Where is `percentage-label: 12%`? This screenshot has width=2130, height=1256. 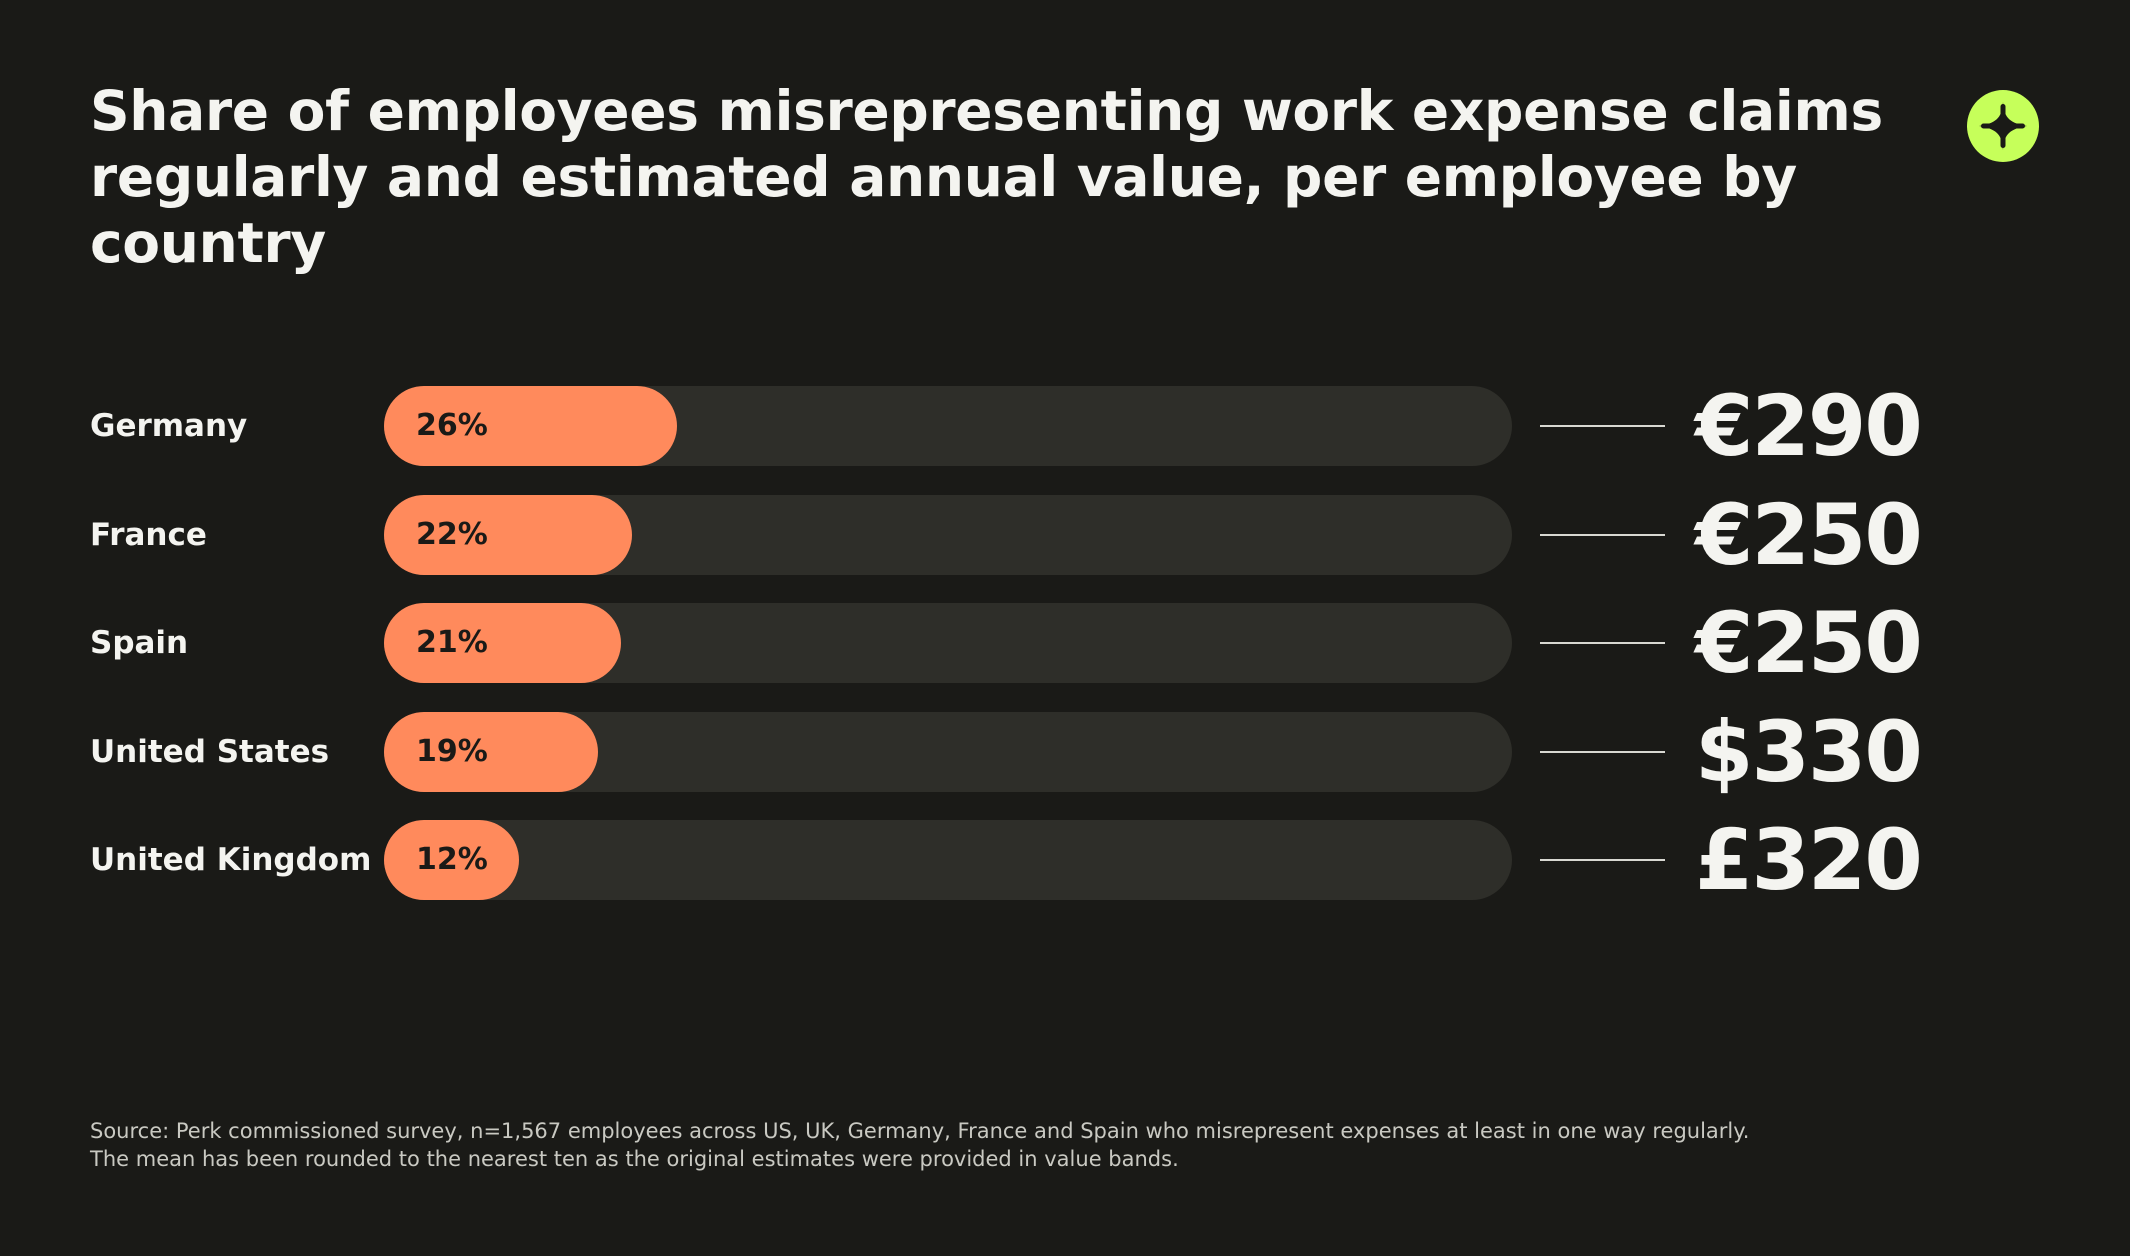
percentage-label: 12% is located at coordinates (452, 859).